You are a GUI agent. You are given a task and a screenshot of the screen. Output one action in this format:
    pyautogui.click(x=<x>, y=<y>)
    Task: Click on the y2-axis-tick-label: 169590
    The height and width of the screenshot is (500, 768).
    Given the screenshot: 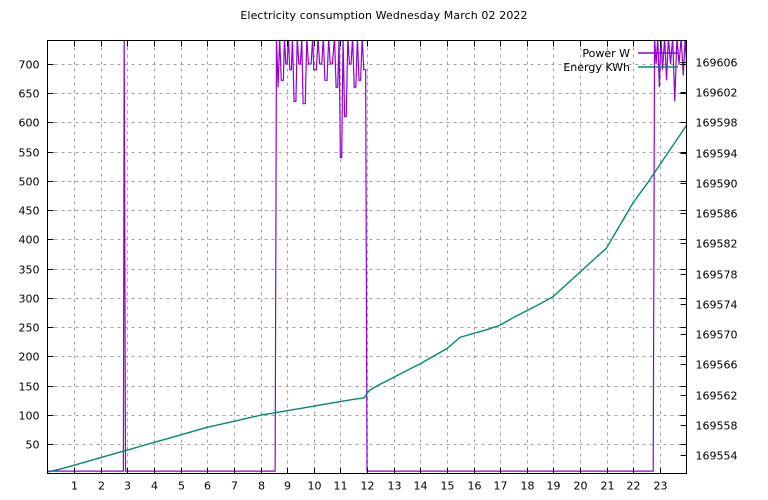 What is the action you would take?
    pyautogui.click(x=717, y=184)
    